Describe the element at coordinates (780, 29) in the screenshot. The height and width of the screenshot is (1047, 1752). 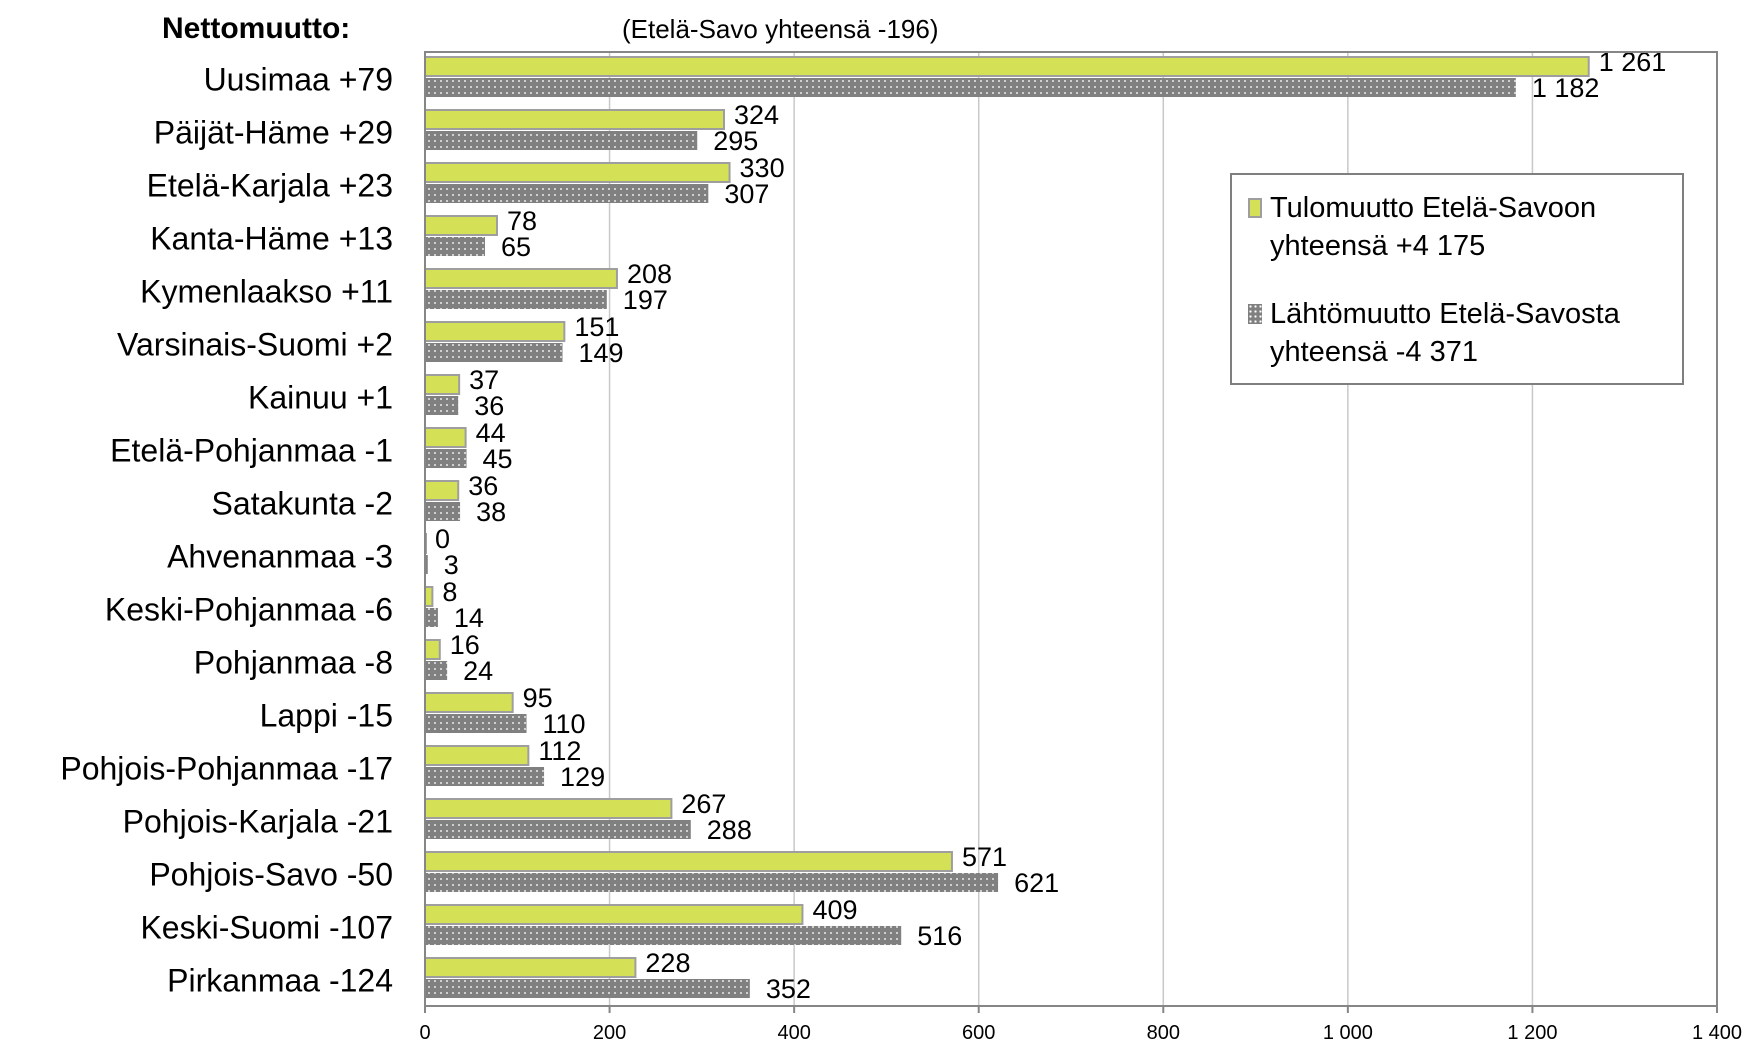
I see `chart-note: (Etelä-Savo yhteensä -196)` at that location.